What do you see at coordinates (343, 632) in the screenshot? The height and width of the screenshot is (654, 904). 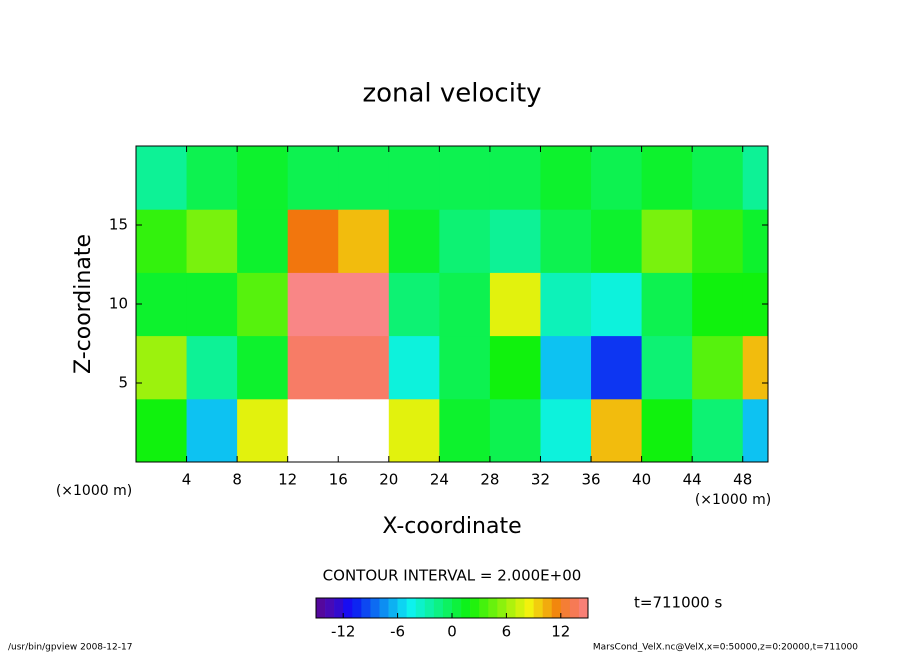 I see `colorbar-tick-label: -12` at bounding box center [343, 632].